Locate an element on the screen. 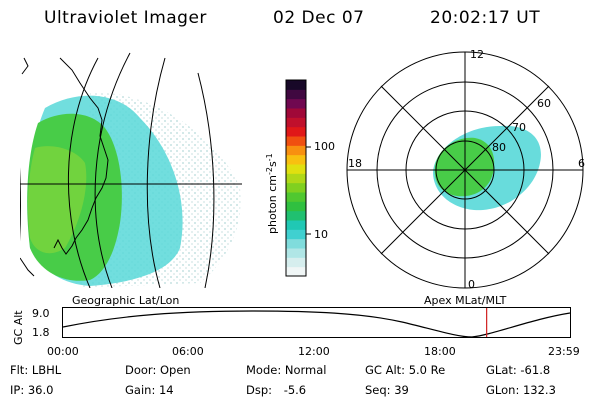 The width and height of the screenshot is (600, 400). date-label: 02 Dec 07 is located at coordinates (319, 18).